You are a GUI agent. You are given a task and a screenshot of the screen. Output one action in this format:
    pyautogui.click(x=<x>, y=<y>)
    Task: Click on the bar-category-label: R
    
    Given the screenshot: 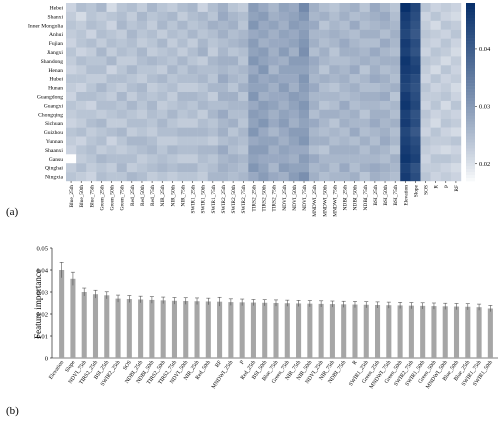 What is the action you would take?
    pyautogui.click(x=355, y=362)
    